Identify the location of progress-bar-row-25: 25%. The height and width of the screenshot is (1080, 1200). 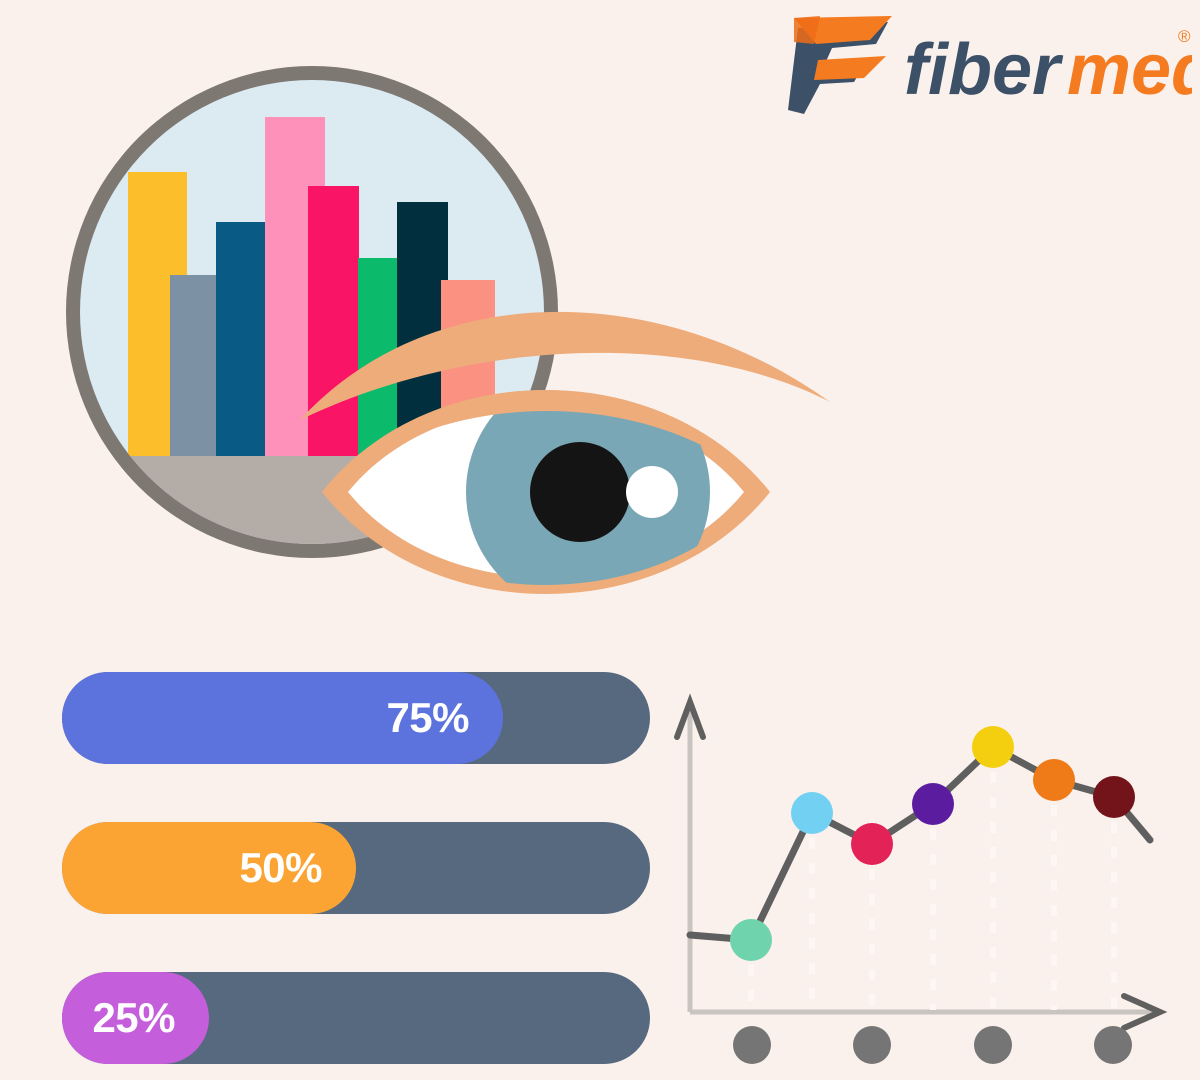
(356, 1018).